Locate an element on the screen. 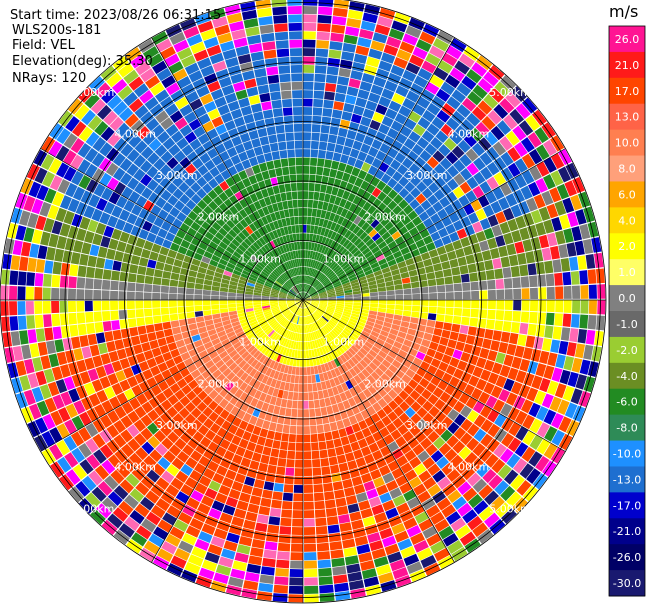 Image resolution: width=647 pixels, height=607 pixels. range-ring-label: 5.00km is located at coordinates (510, 508).